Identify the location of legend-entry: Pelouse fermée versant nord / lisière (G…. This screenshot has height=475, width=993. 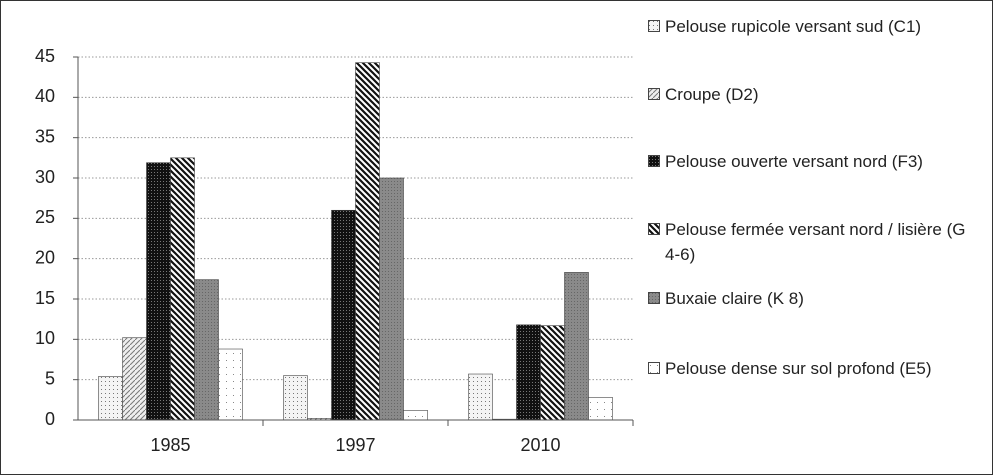
(815, 242).